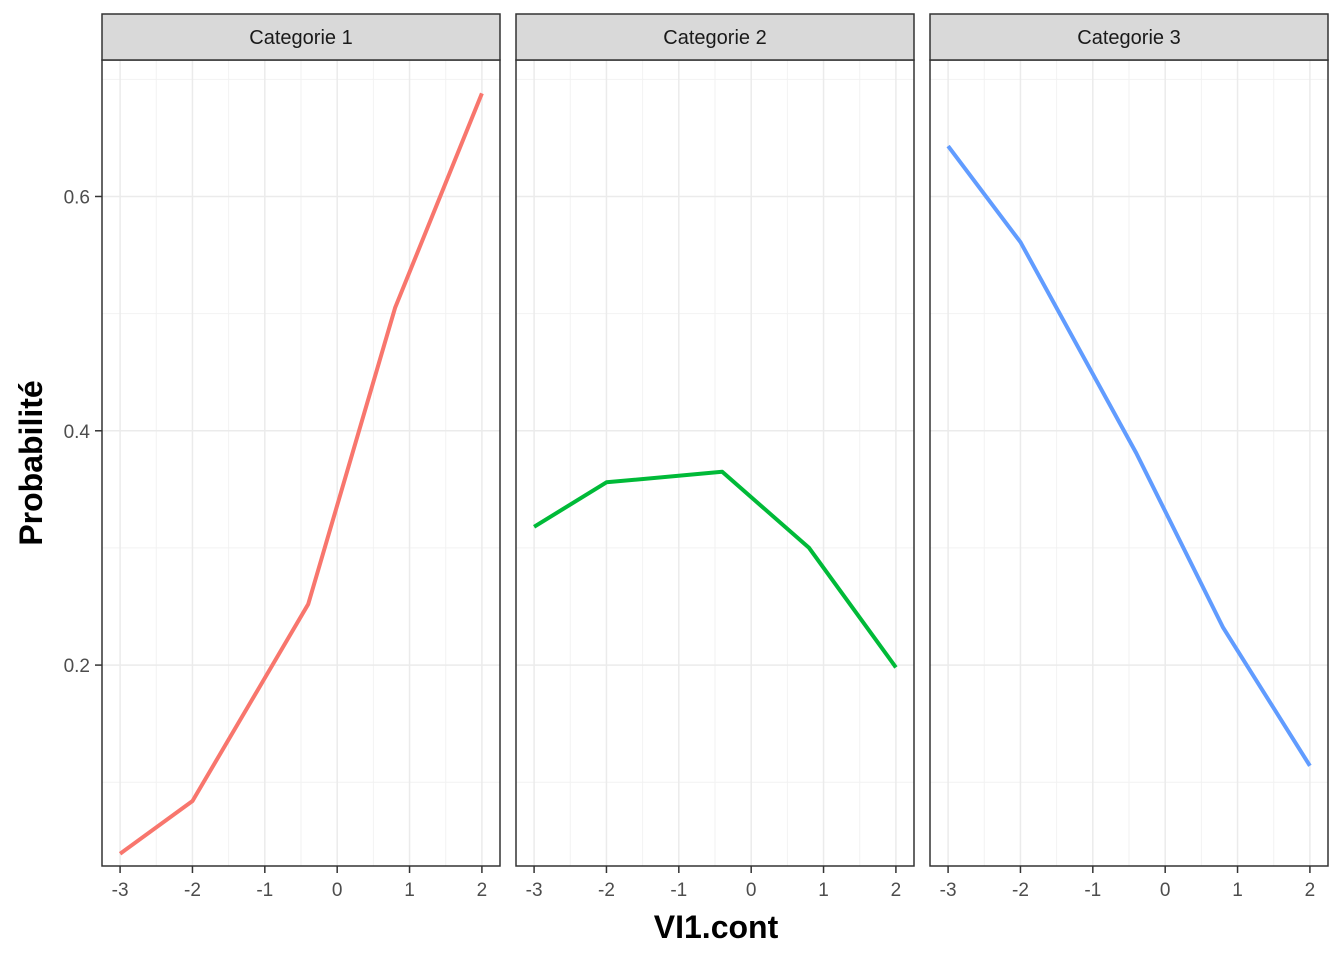 This screenshot has width=1344, height=960. I want to click on facet-strip-label: Categorie 2, so click(714, 38).